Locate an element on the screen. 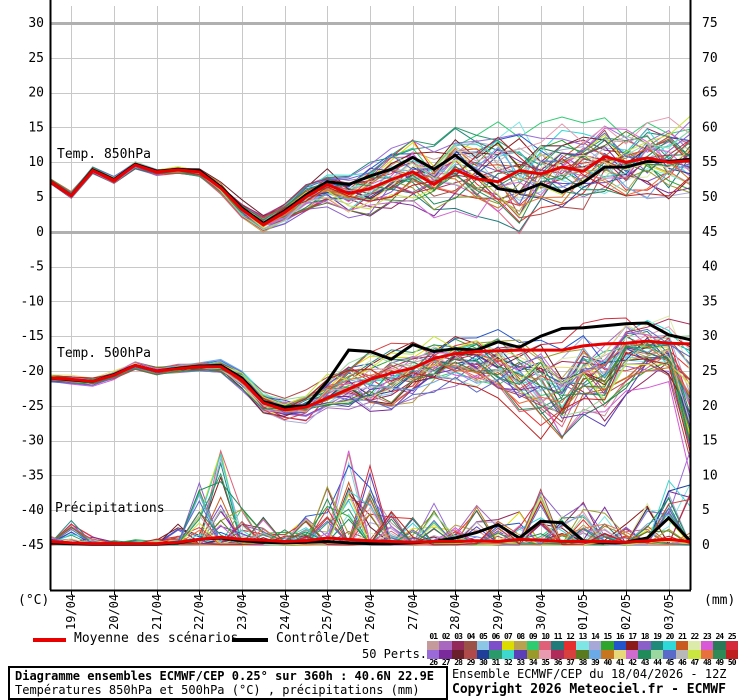 The height and width of the screenshot is (700, 740). perturbation-number: 06 is located at coordinates (496, 636).